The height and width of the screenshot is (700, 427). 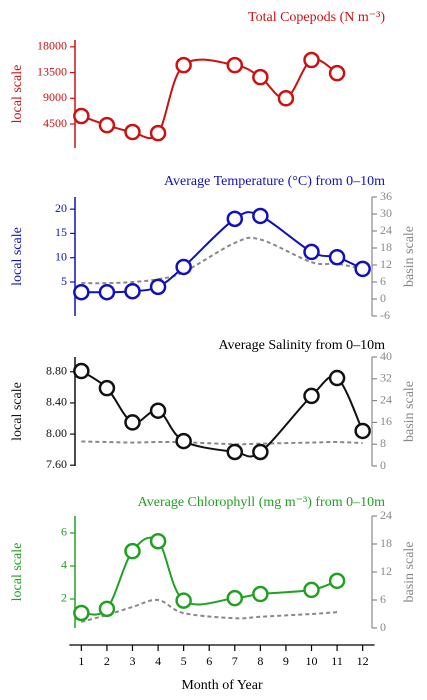 I want to click on y2-tick-label: 16, so click(x=386, y=421).